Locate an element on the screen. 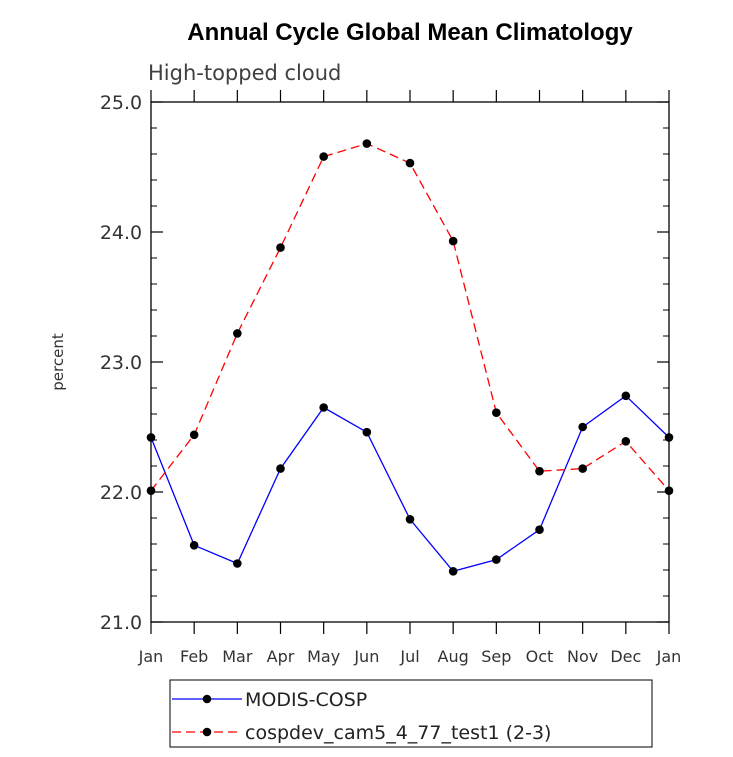 This screenshot has height=757, width=733. x-tick-label: Feb is located at coordinates (194, 656).